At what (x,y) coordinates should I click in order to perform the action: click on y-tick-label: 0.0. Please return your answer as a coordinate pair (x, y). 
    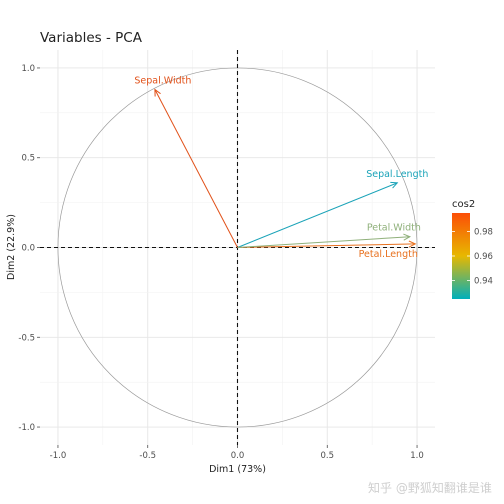
    Looking at the image, I should click on (28, 249).